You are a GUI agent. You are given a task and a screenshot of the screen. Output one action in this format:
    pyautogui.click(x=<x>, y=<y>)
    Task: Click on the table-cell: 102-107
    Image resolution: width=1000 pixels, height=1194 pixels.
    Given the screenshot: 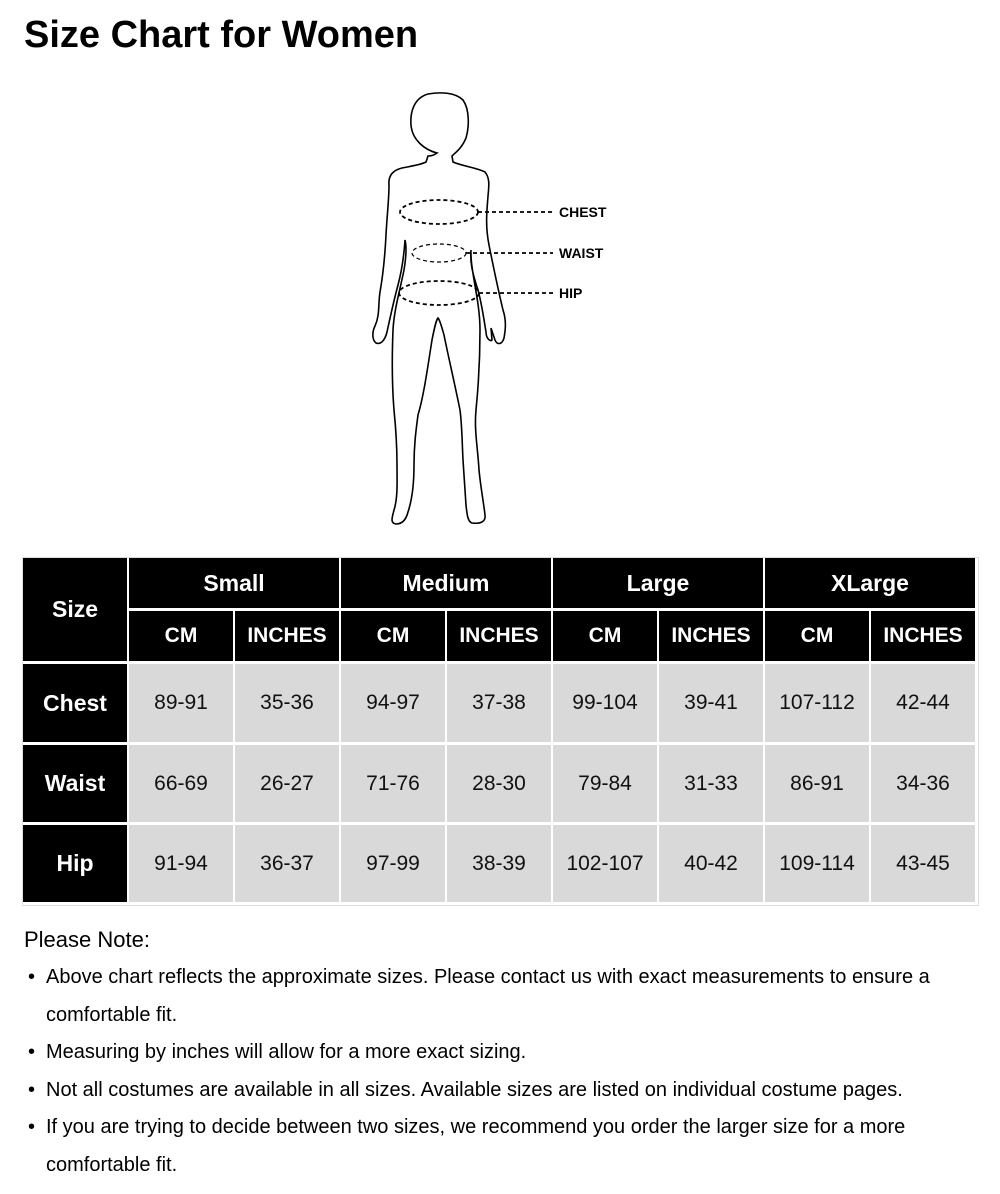 What is the action you would take?
    pyautogui.click(x=605, y=863)
    